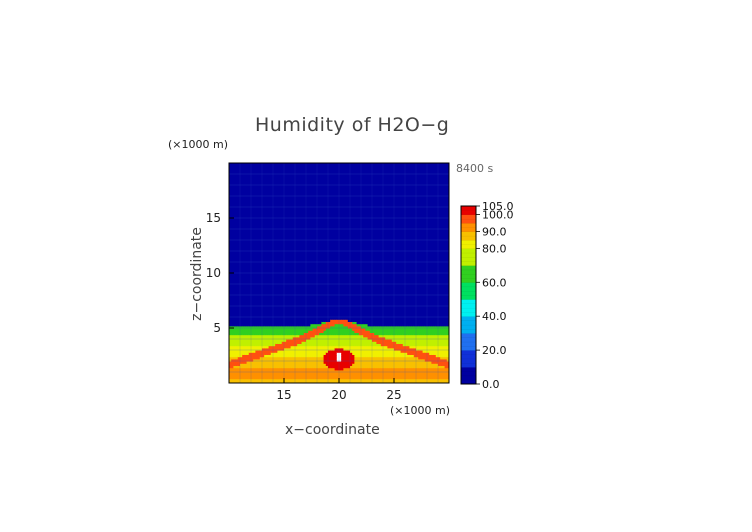 This screenshot has height=532, width=752. What do you see at coordinates (475, 168) in the screenshot?
I see `time-label: 8400 s` at bounding box center [475, 168].